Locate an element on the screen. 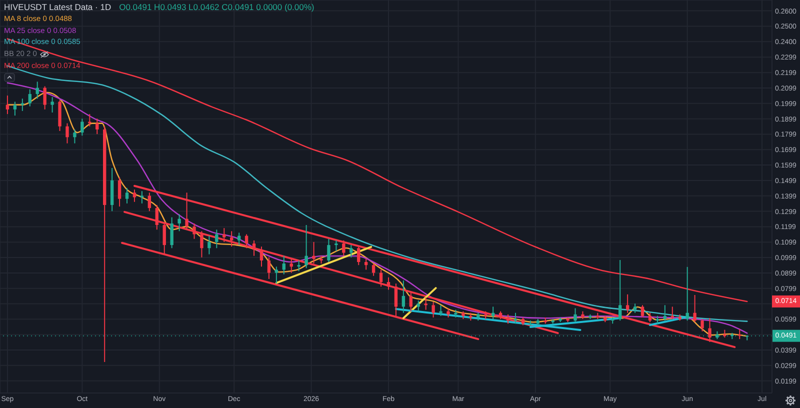 Image resolution: width=800 pixels, height=408 pixels. chart-title: HIVEUSDT Latest Data · 1D is located at coordinates (58, 7).